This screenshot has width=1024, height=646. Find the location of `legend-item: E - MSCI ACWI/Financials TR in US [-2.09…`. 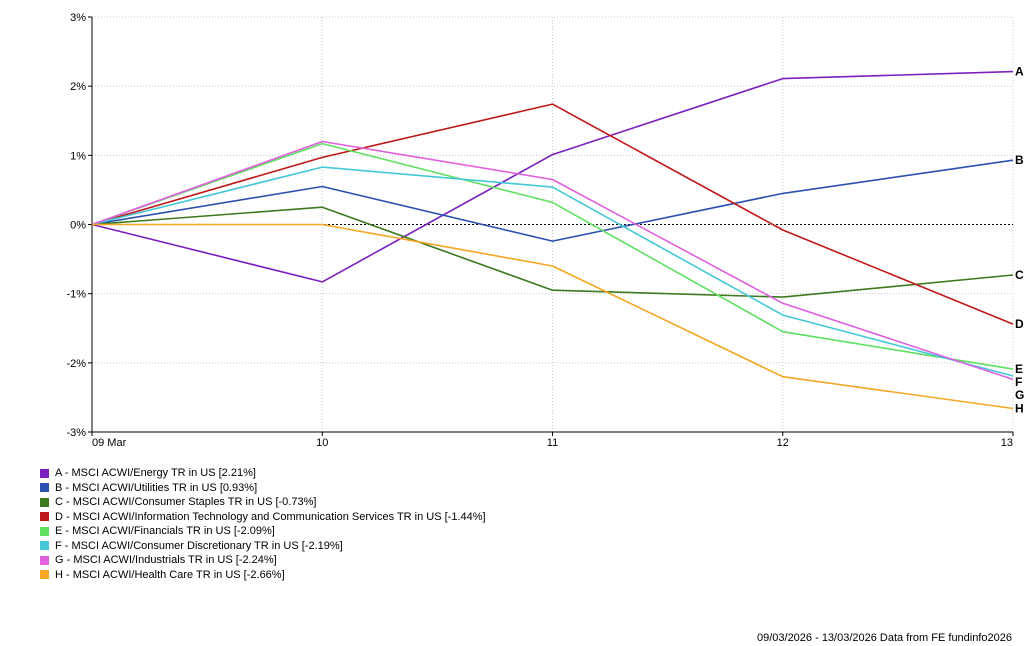

legend-item: E - MSCI ACWI/Financials TR in US [-2.09… is located at coordinates (263, 531).